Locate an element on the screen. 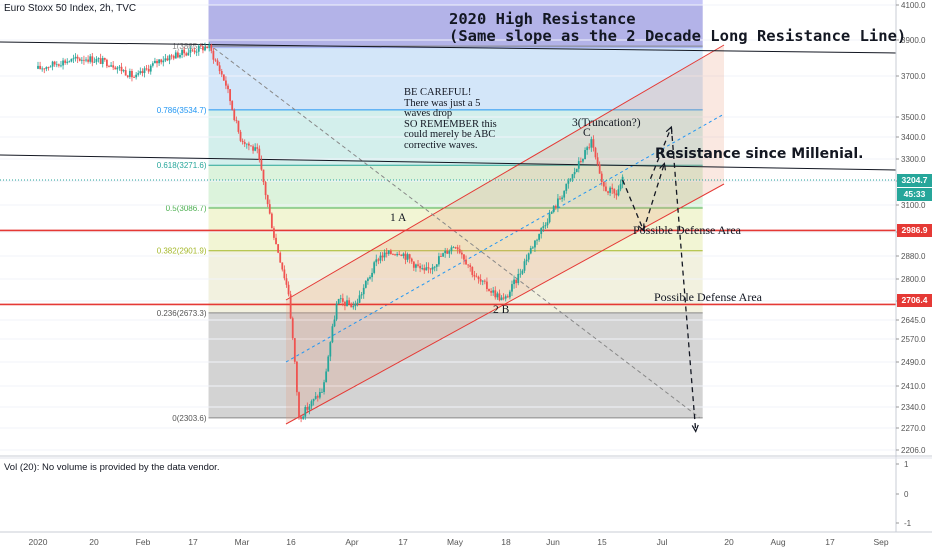  price-tick-label: 2570.0 is located at coordinates (913, 339).